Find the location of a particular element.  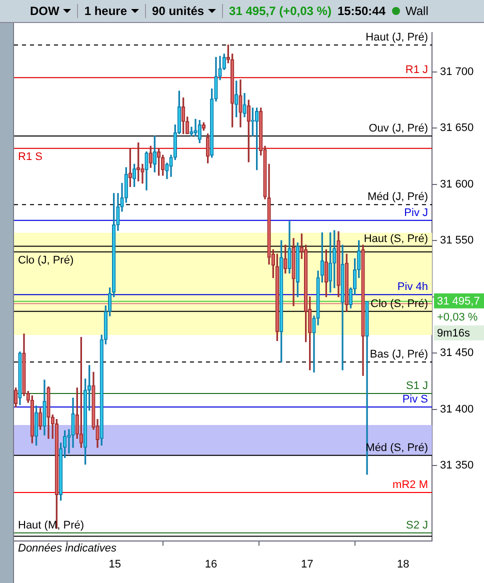

text: Données indicatives is located at coordinates (67, 548).